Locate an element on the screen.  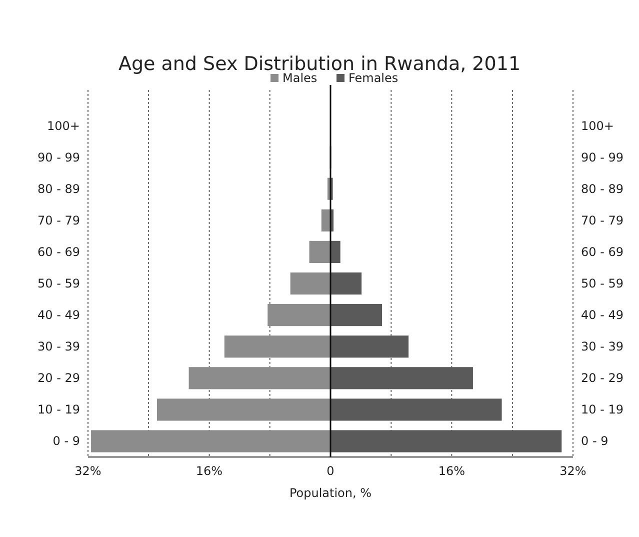
category-label: 60 - 69 is located at coordinates (602, 251).